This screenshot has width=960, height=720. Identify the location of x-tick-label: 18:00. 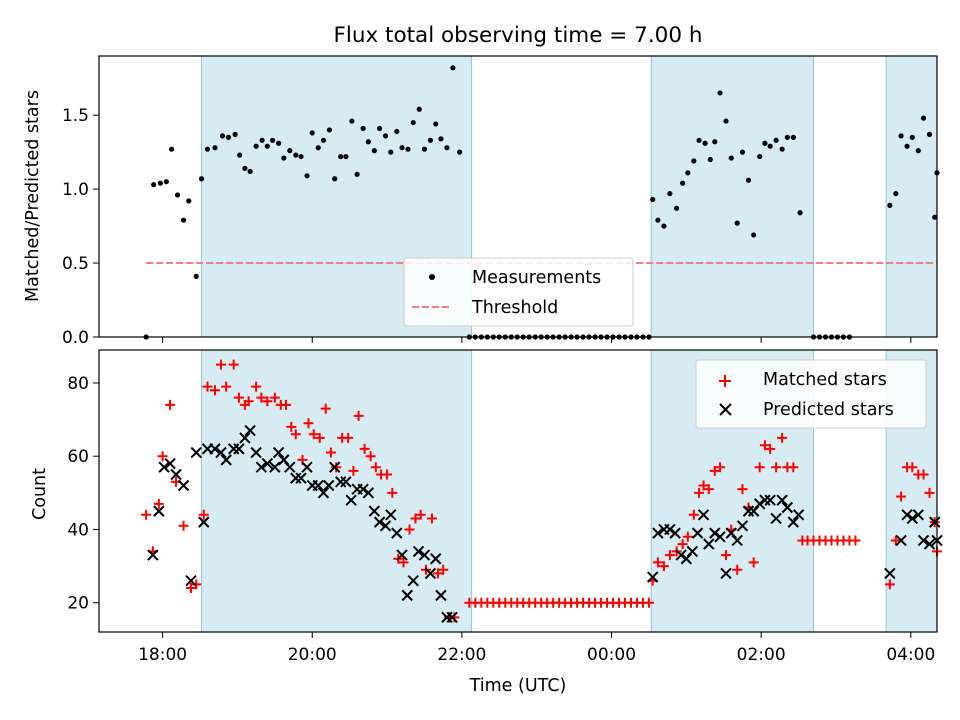
(162, 655).